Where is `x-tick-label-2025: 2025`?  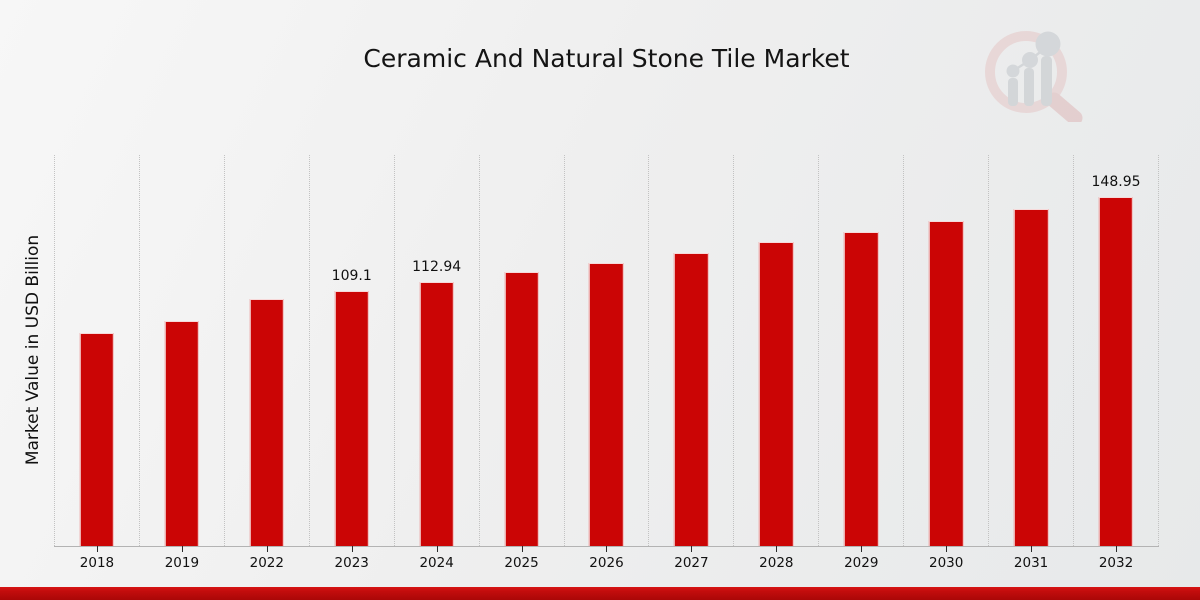 x-tick-label-2025: 2025 is located at coordinates (521, 563).